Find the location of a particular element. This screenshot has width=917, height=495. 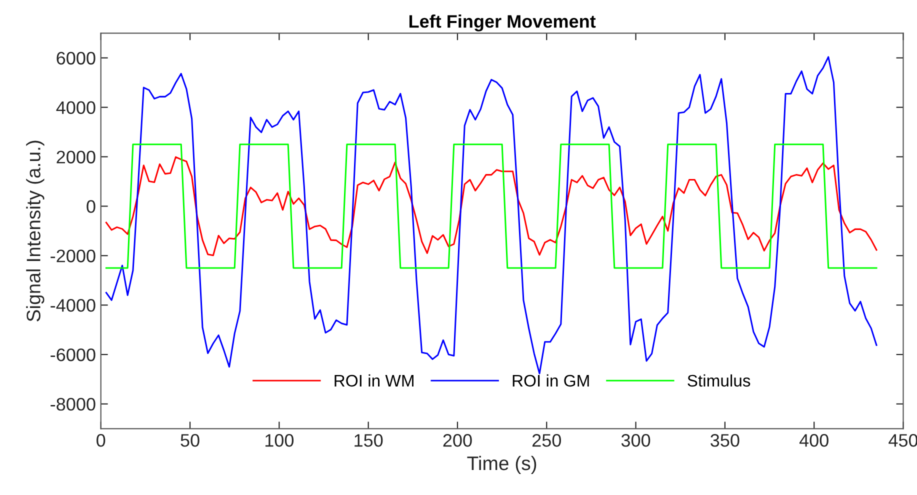

y-tick-label: -8000 is located at coordinates (73, 404).